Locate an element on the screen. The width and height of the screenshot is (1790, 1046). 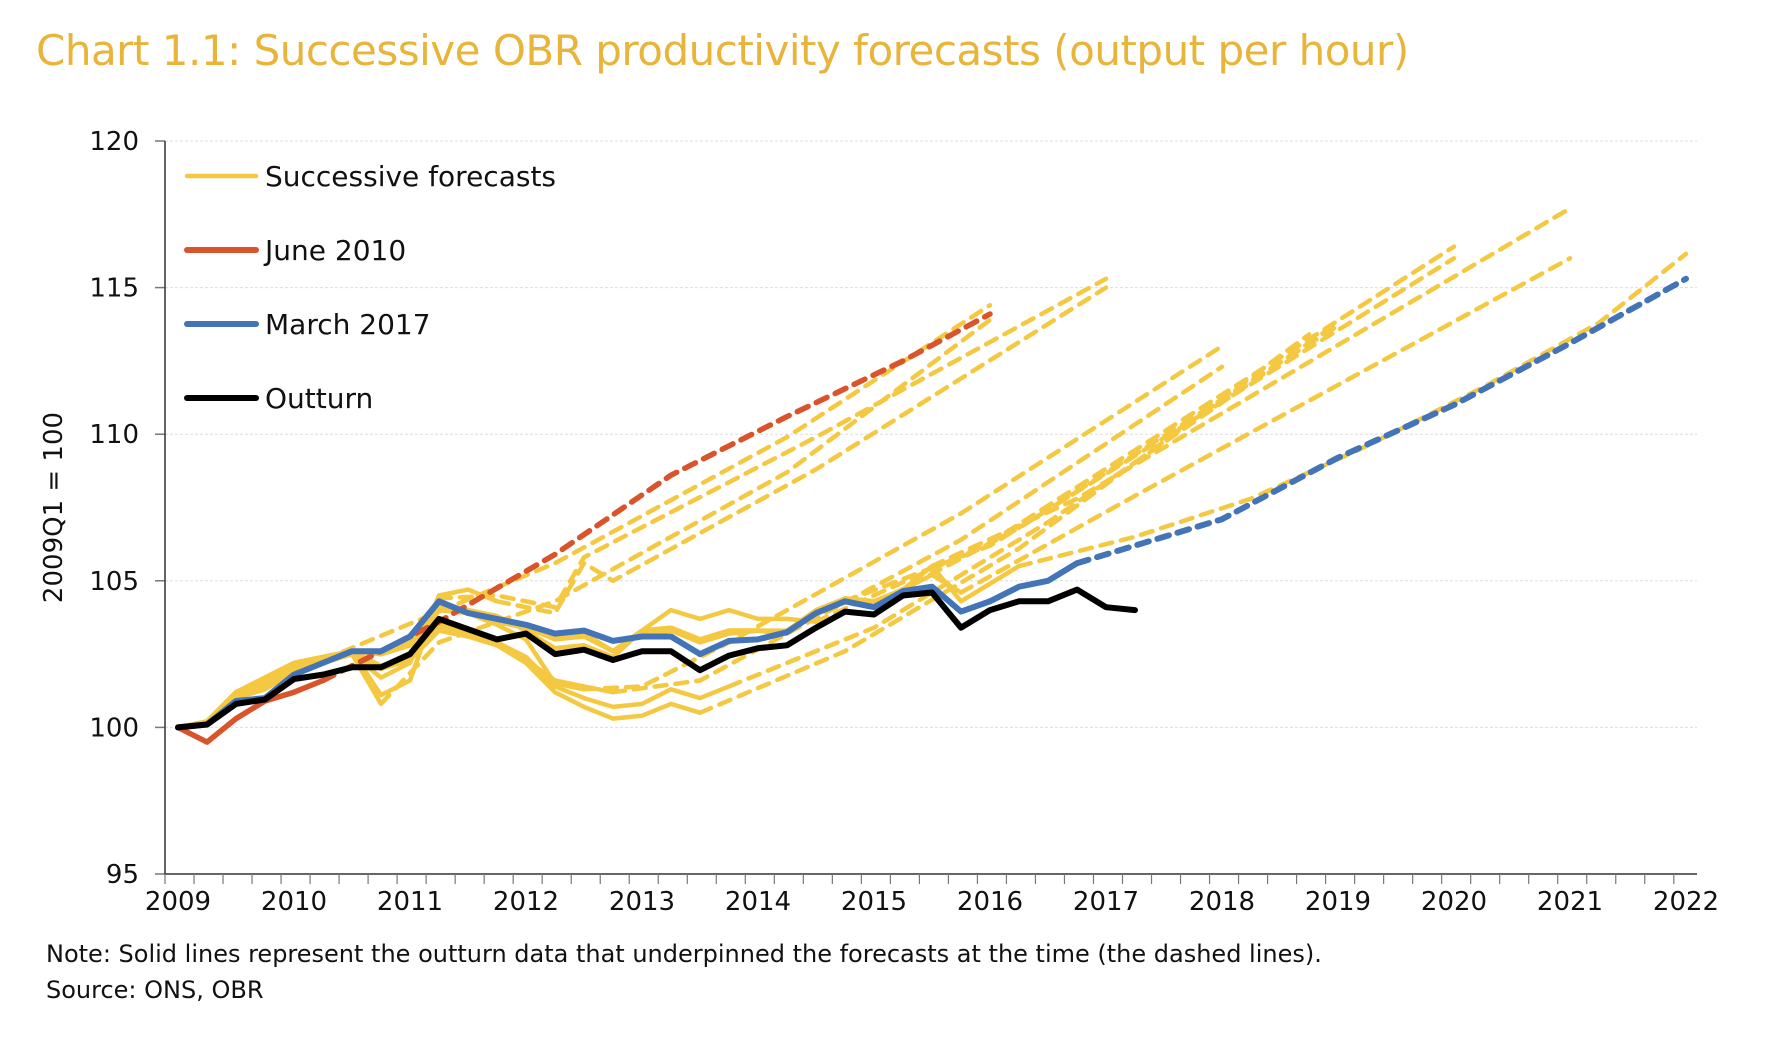
legend-label-march-2017: March 2017 is located at coordinates (348, 324).